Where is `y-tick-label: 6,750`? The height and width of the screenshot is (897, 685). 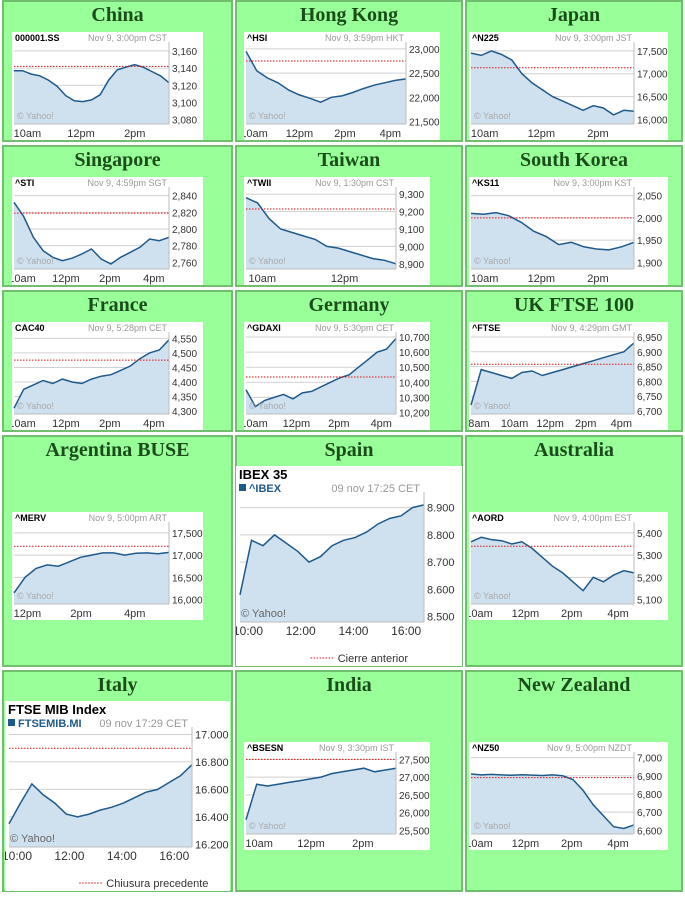
y-tick-label: 6,750 is located at coordinates (649, 397).